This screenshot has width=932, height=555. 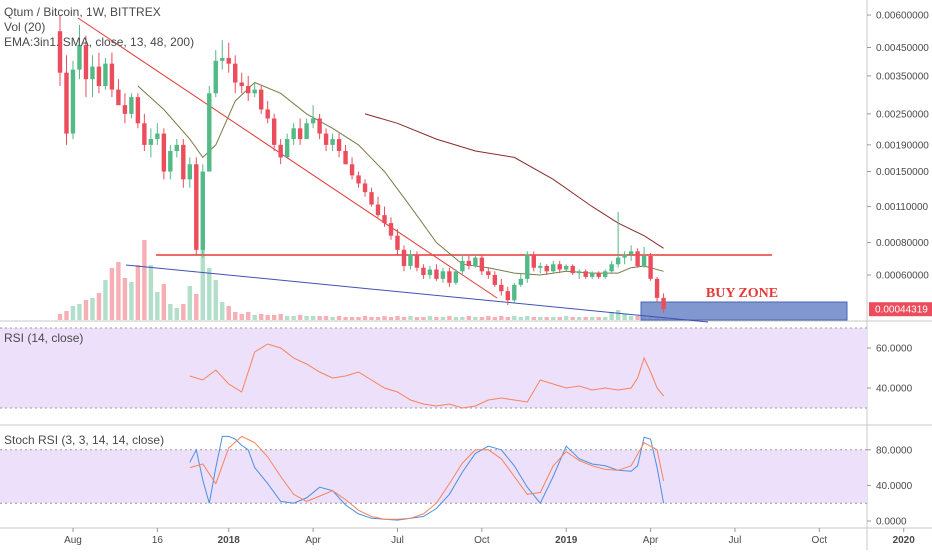 What do you see at coordinates (651, 540) in the screenshot?
I see `time-tick-label: Apr` at bounding box center [651, 540].